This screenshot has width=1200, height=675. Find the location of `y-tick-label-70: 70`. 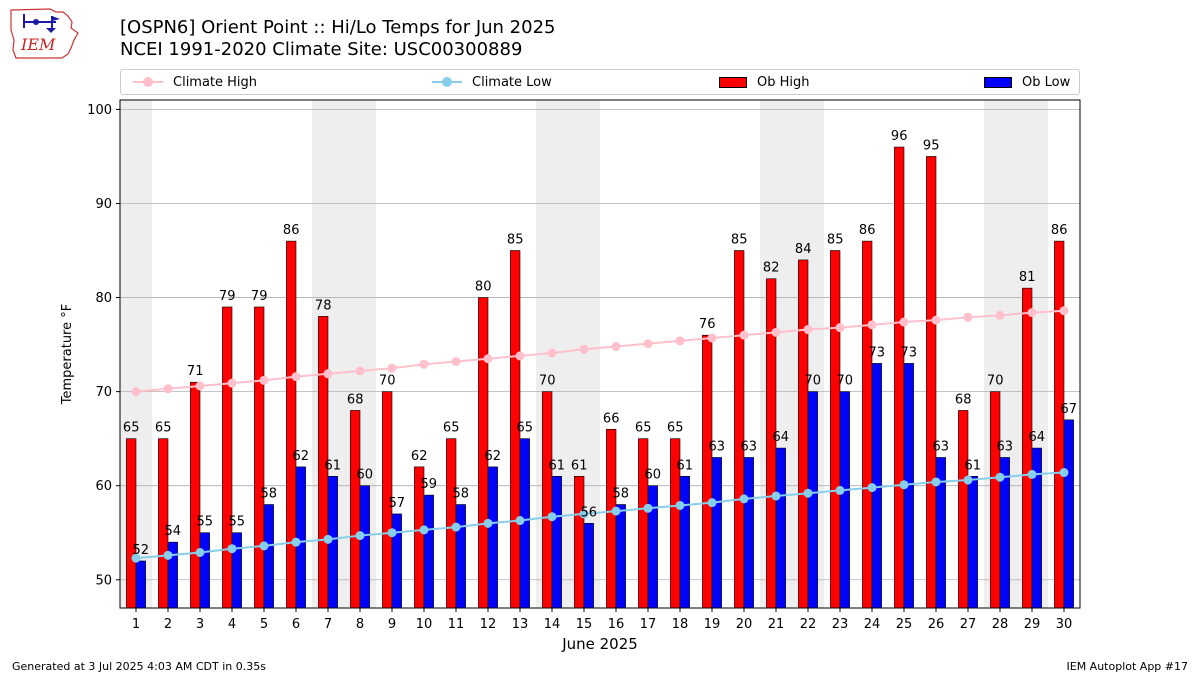

y-tick-label-70: 70 is located at coordinates (103, 392).